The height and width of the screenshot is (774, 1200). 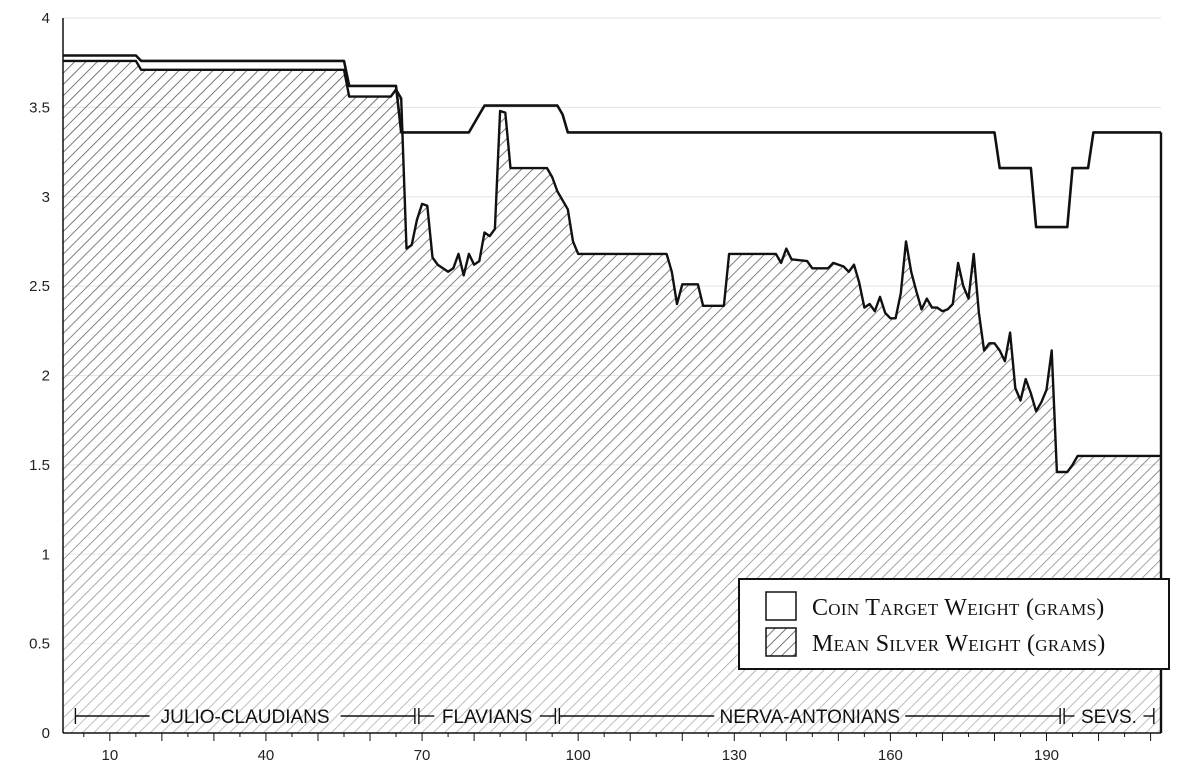 I want to click on y-tick-label-4: 2, so click(x=46, y=376).